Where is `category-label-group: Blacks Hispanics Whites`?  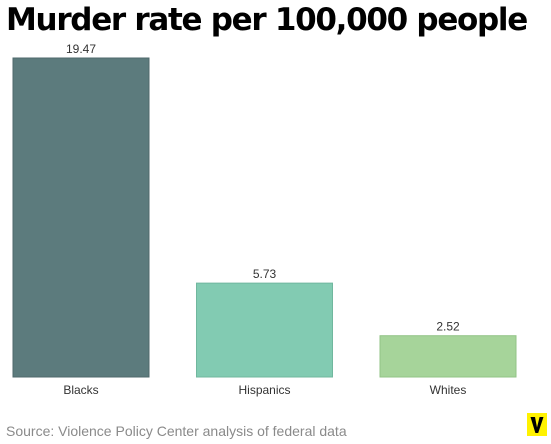
category-label-group: Blacks Hispanics Whites is located at coordinates (264, 390).